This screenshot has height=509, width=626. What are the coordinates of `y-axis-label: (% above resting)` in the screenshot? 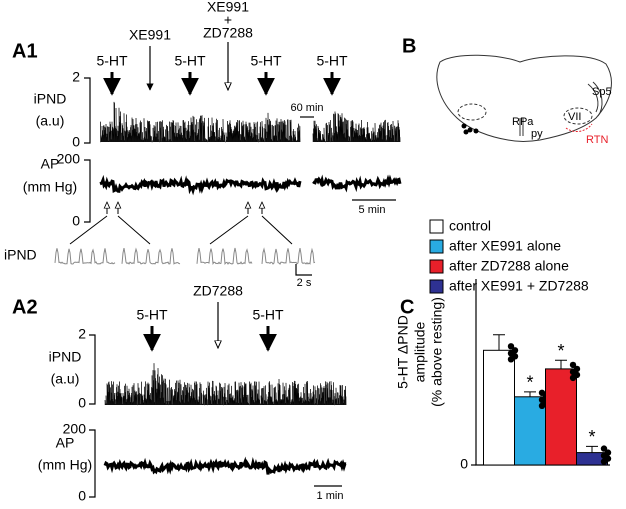 It's located at (437, 352).